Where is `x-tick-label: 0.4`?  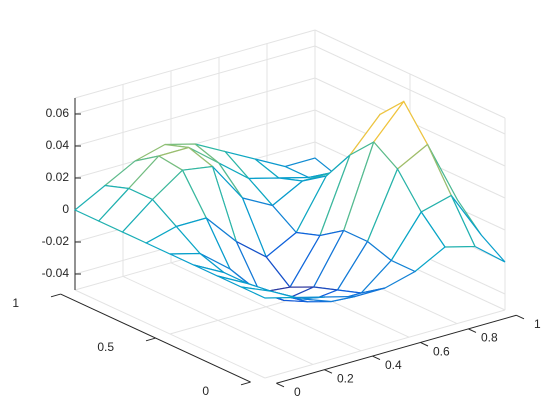
x-tick-label: 0.4 is located at coordinates (393, 365).